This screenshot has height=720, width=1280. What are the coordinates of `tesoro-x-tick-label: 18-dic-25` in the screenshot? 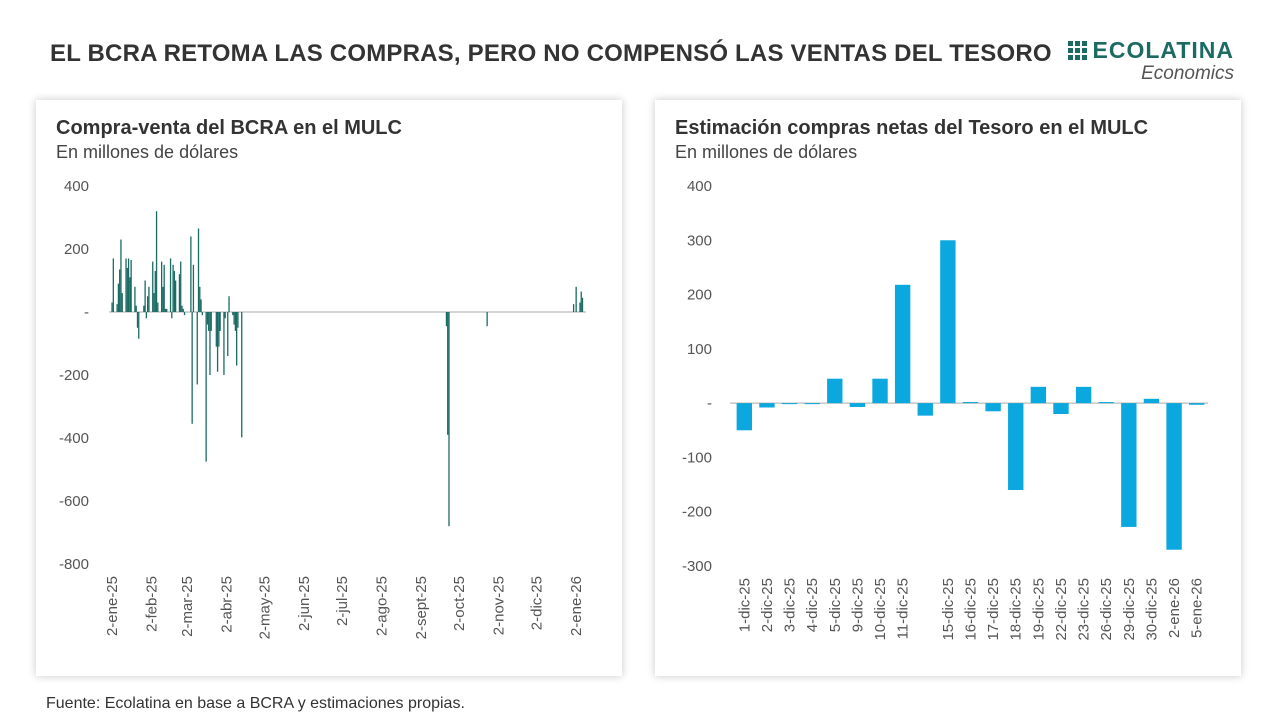 It's located at (1016, 609).